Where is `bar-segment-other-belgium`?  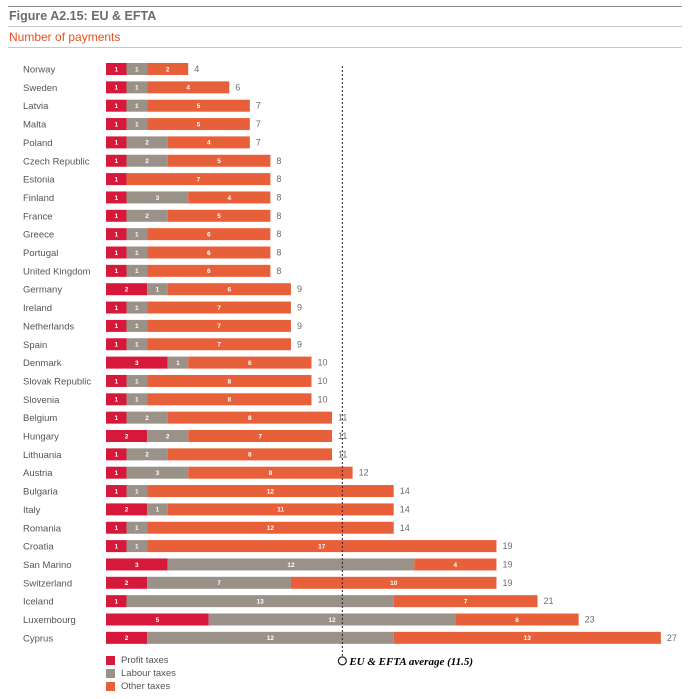 bar-segment-other-belgium is located at coordinates (250, 417).